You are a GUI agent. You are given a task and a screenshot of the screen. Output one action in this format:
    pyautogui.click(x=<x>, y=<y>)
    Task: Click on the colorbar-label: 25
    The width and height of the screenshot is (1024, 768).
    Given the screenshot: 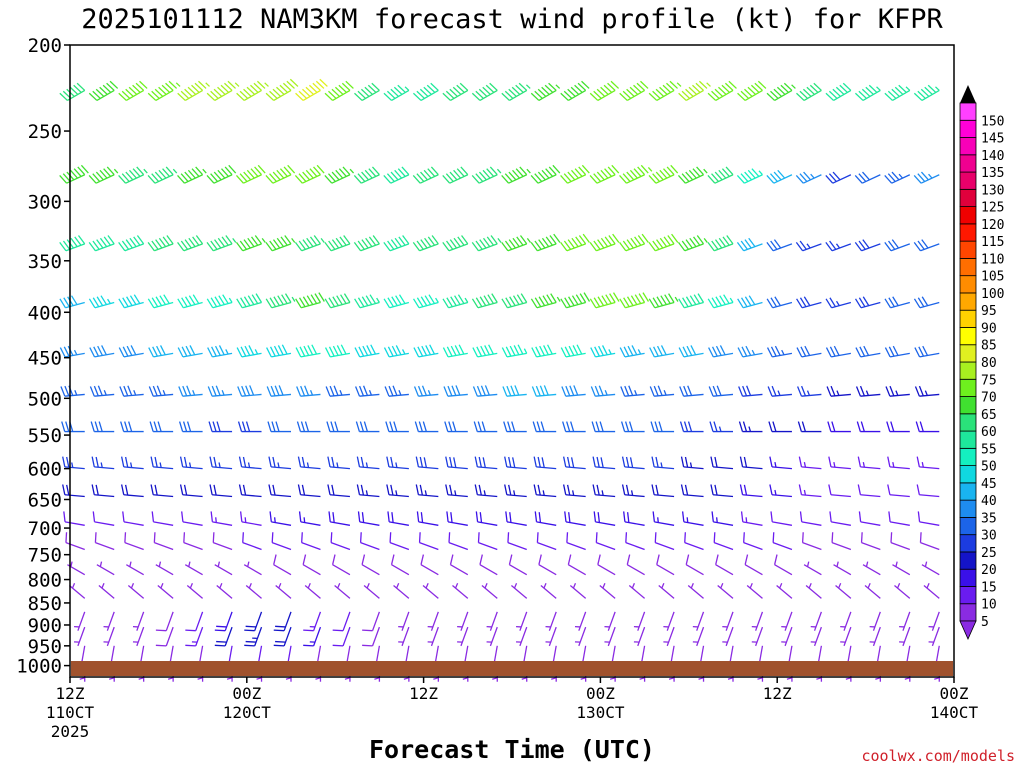 What is the action you would take?
    pyautogui.click(x=989, y=553)
    